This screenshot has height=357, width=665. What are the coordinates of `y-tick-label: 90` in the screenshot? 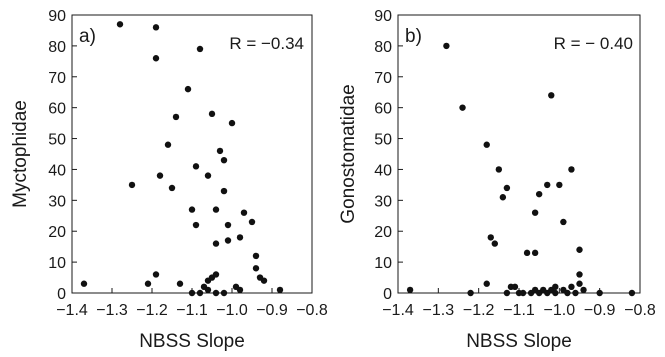 It's located at (57, 16).